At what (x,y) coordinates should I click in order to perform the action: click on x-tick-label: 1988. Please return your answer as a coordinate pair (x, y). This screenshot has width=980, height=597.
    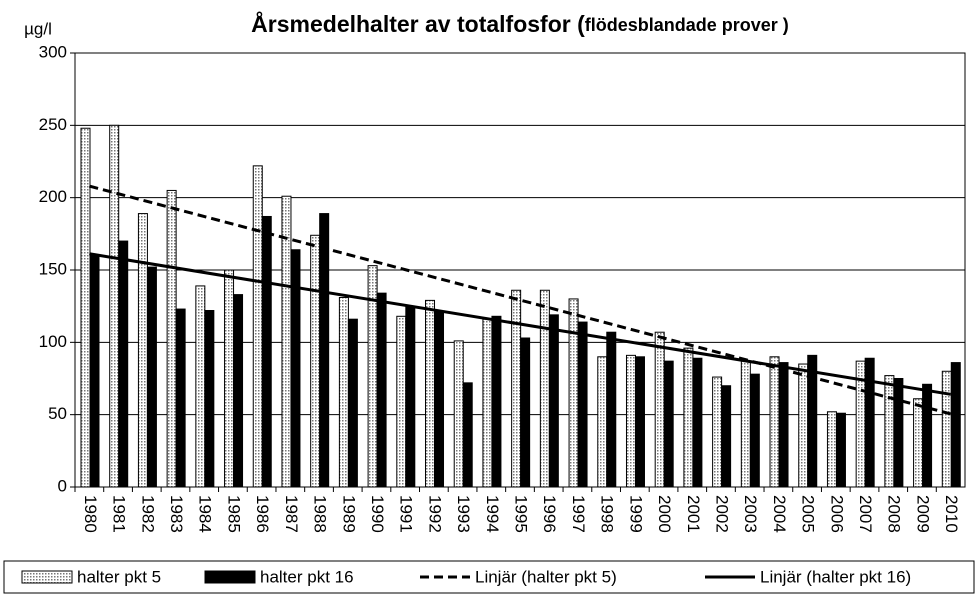
    Looking at the image, I should click on (320, 514).